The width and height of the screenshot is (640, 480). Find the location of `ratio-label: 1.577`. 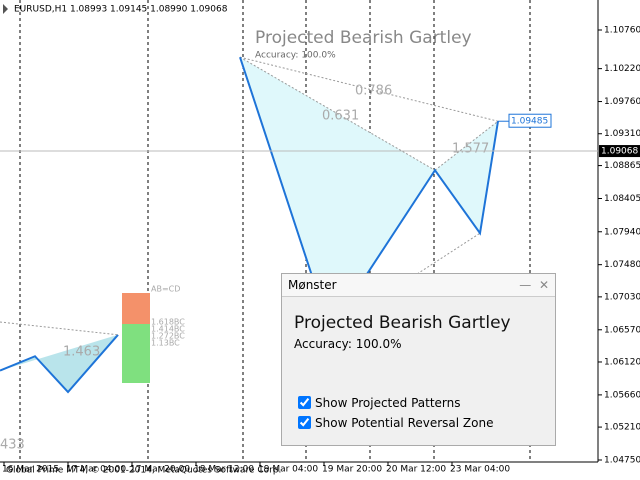

ratio-label: 1.577 is located at coordinates (470, 149).